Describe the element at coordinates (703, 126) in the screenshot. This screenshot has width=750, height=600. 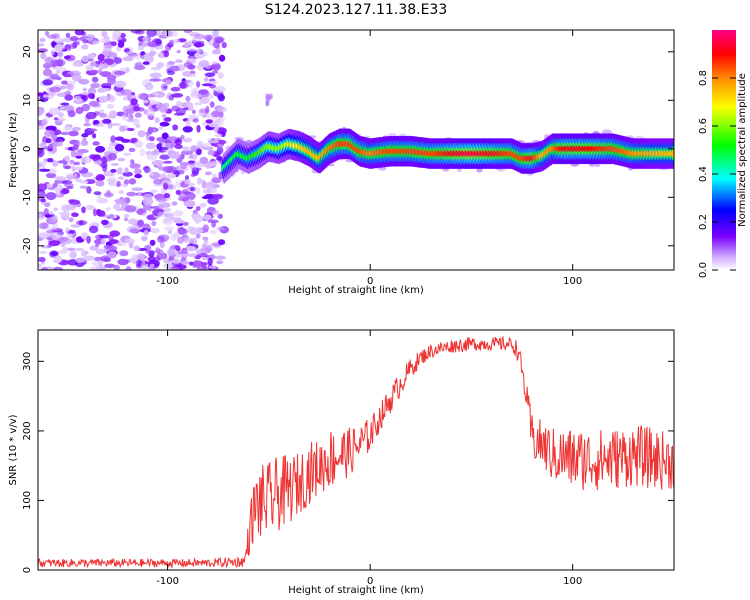
I see `colorbar-tick-label: 0.6` at that location.